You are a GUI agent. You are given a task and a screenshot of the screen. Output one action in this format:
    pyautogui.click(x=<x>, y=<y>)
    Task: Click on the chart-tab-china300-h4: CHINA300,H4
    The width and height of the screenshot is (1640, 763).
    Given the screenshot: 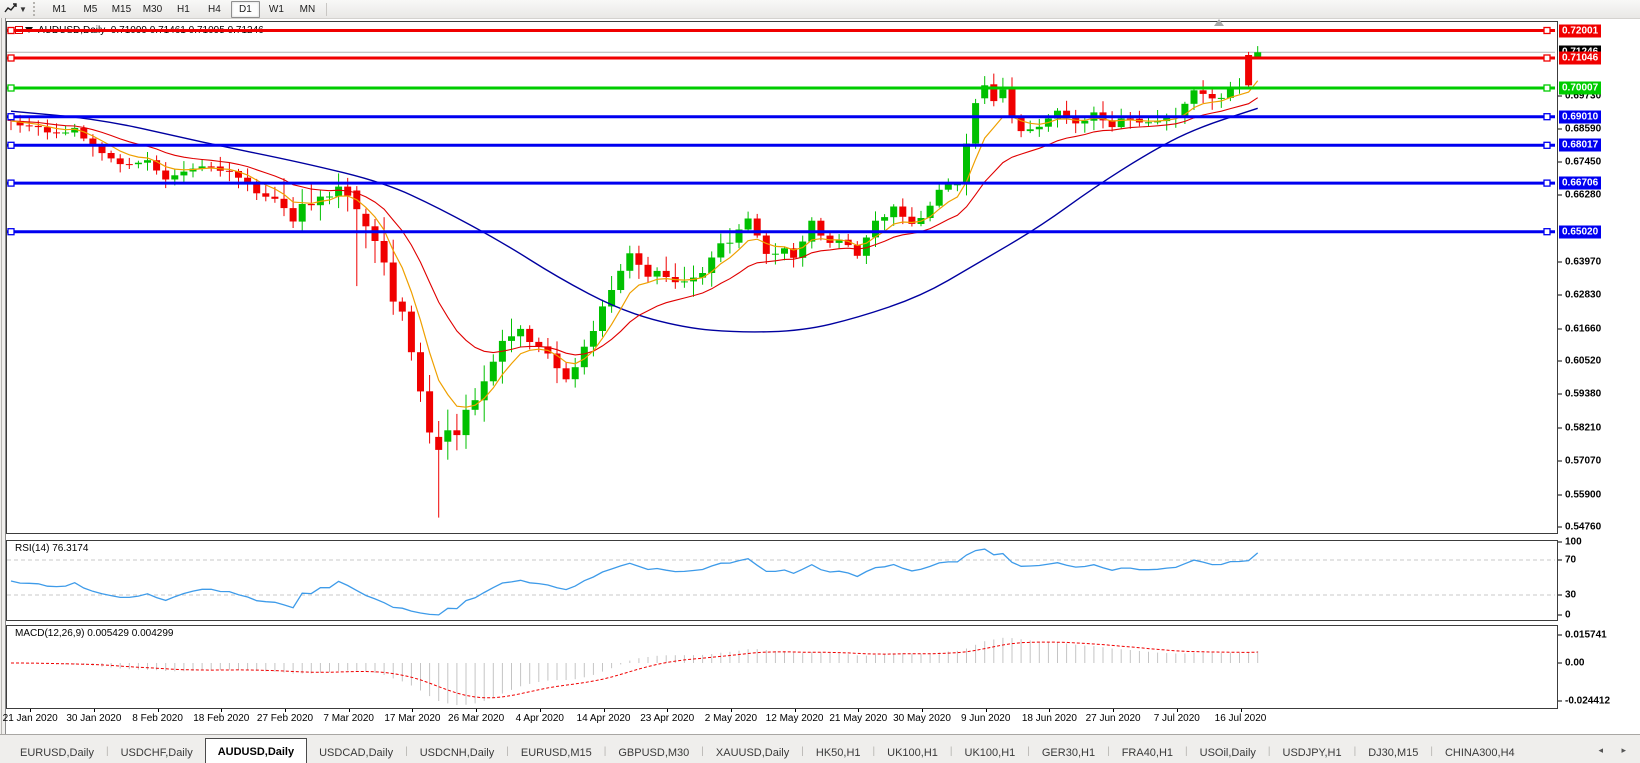 What is the action you would take?
    pyautogui.click(x=1479, y=753)
    